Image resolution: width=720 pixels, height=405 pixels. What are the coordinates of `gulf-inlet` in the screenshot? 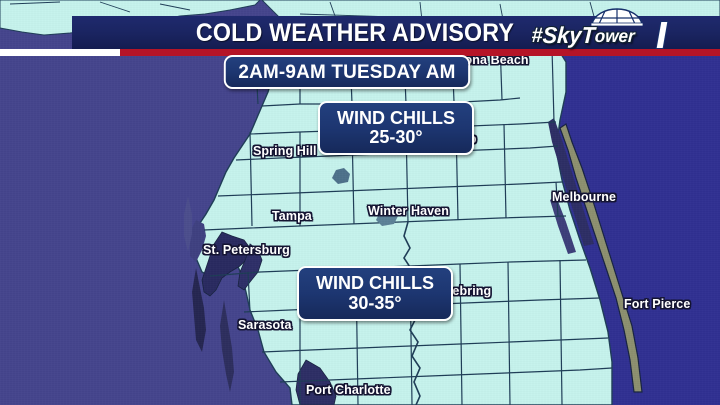 It's located at (198, 241).